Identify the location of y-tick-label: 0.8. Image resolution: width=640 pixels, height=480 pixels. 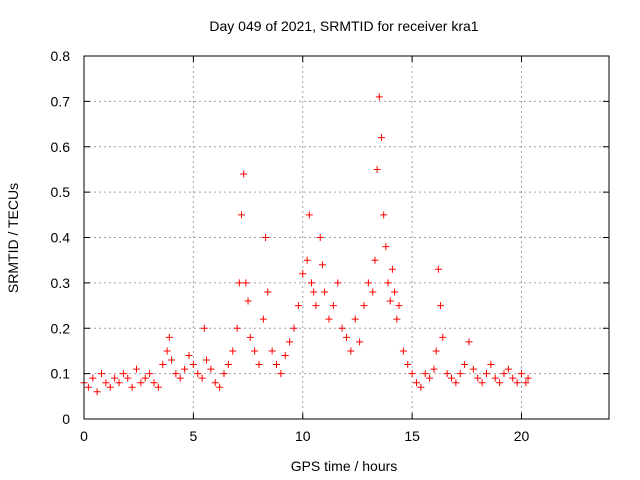
(61, 56).